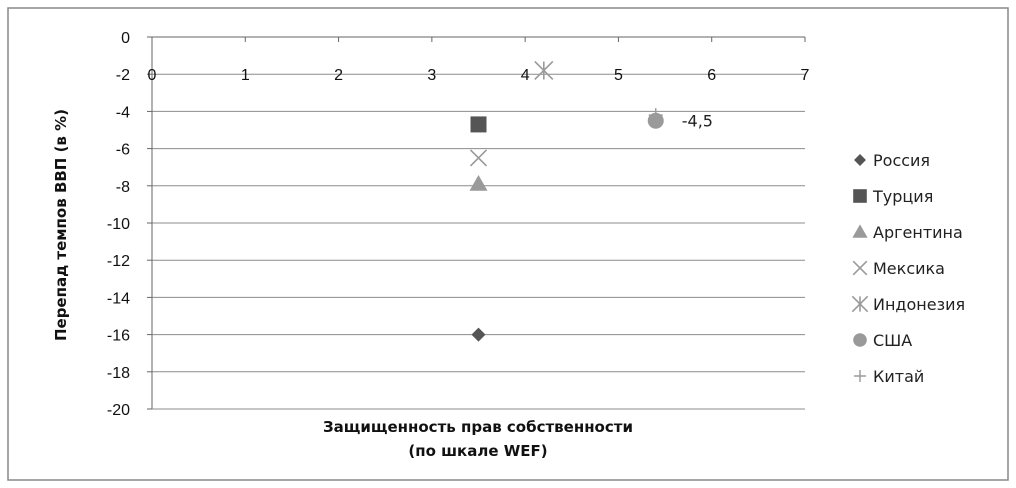  Describe the element at coordinates (152, 75) in the screenshot. I see `x-tick-label: 0` at that location.